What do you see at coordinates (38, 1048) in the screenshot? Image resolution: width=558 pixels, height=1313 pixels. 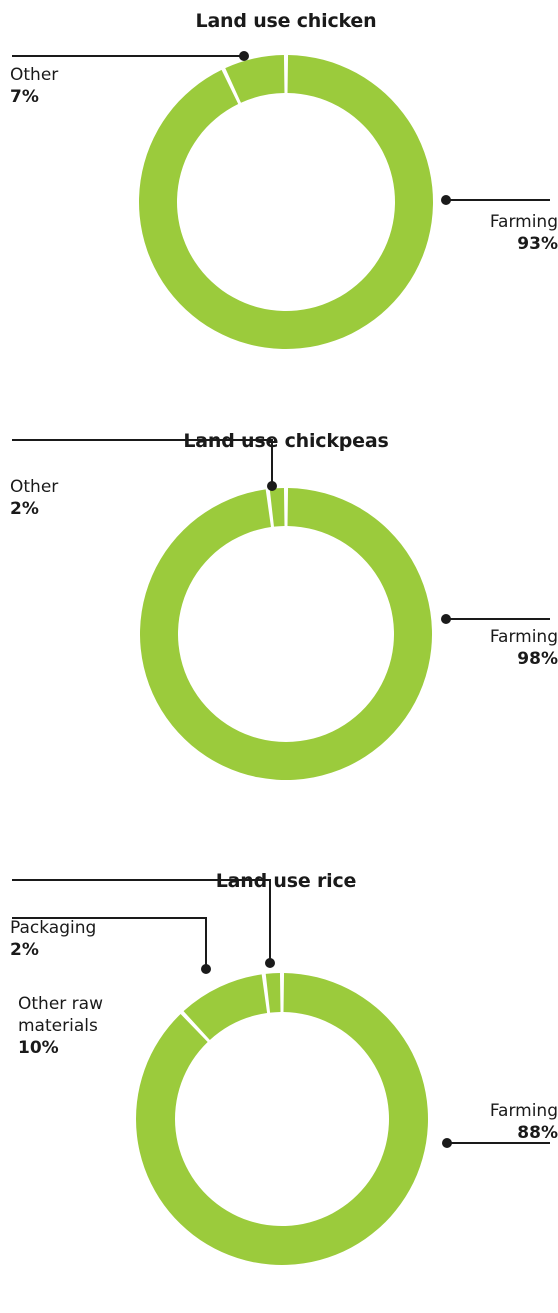 I see `slice-value-label: 10%` at bounding box center [38, 1048].